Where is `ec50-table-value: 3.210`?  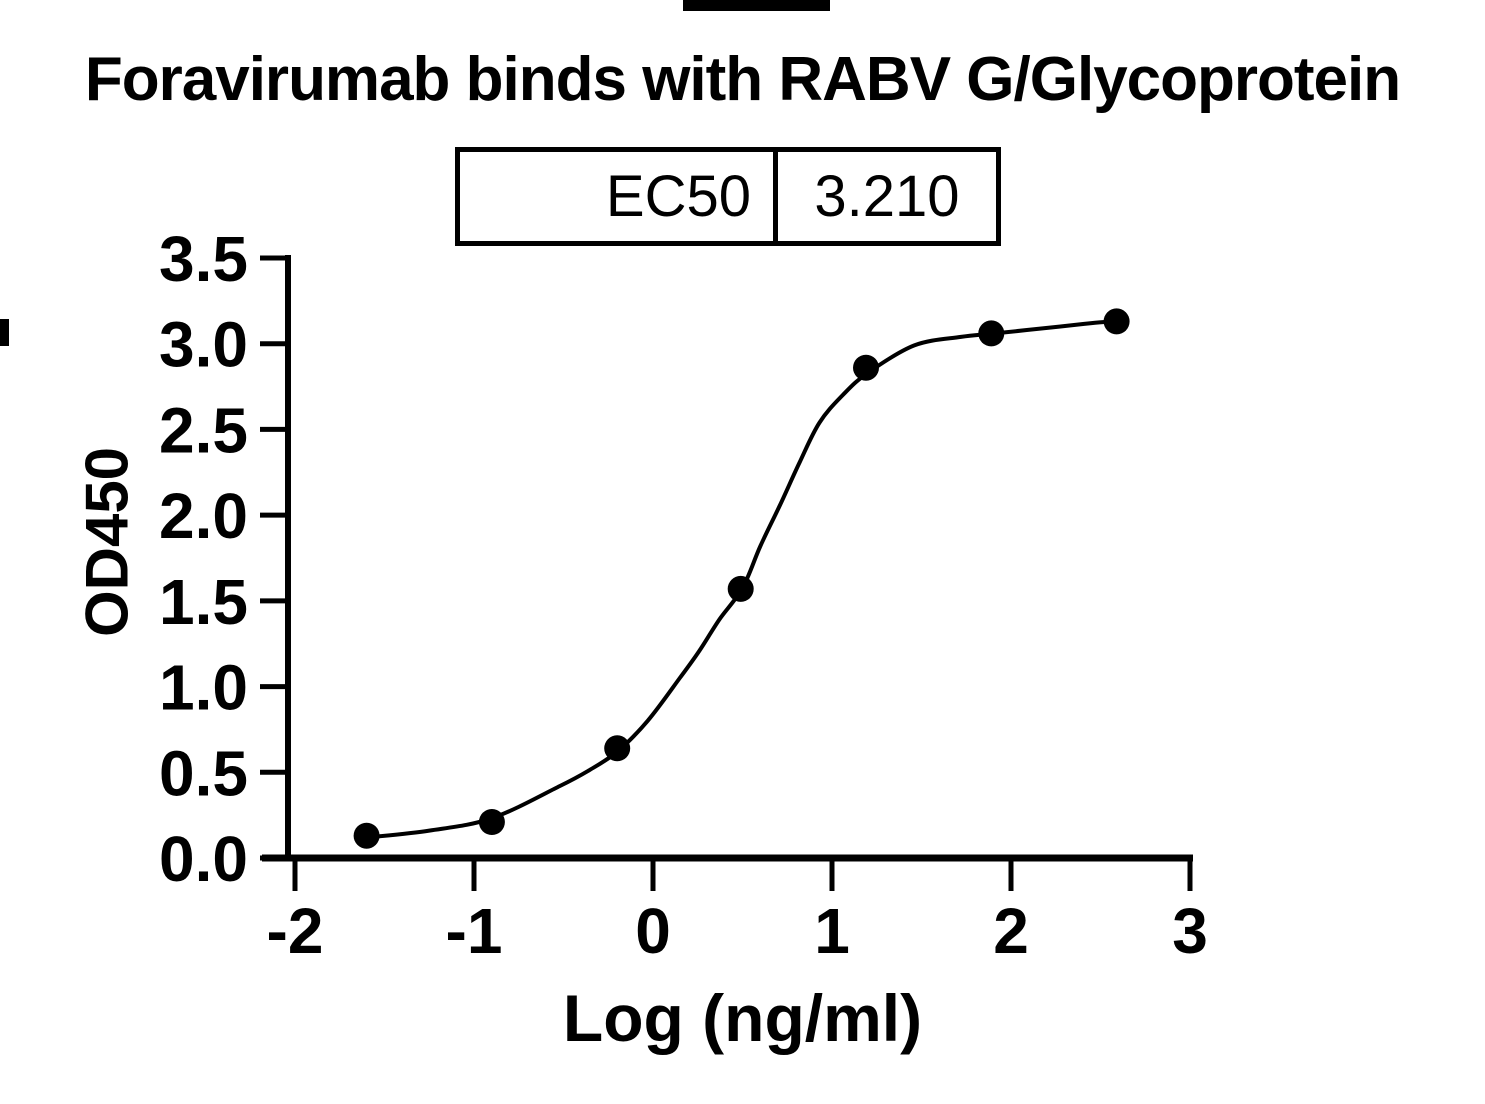
ec50-table-value: 3.210 is located at coordinates (887, 196).